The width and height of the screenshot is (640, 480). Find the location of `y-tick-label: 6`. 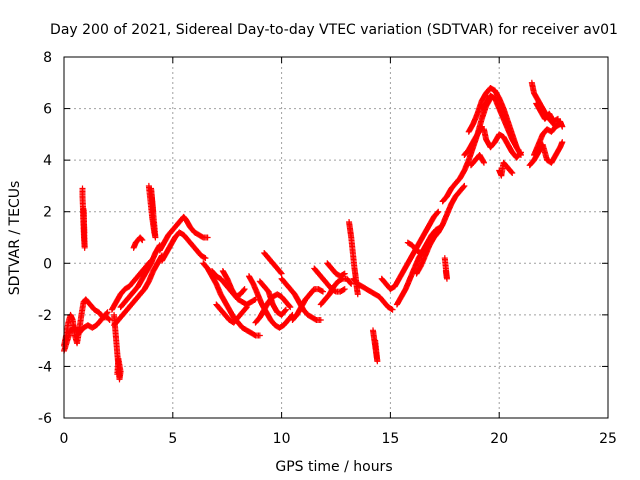

y-tick-label: 6 is located at coordinates (47, 110).